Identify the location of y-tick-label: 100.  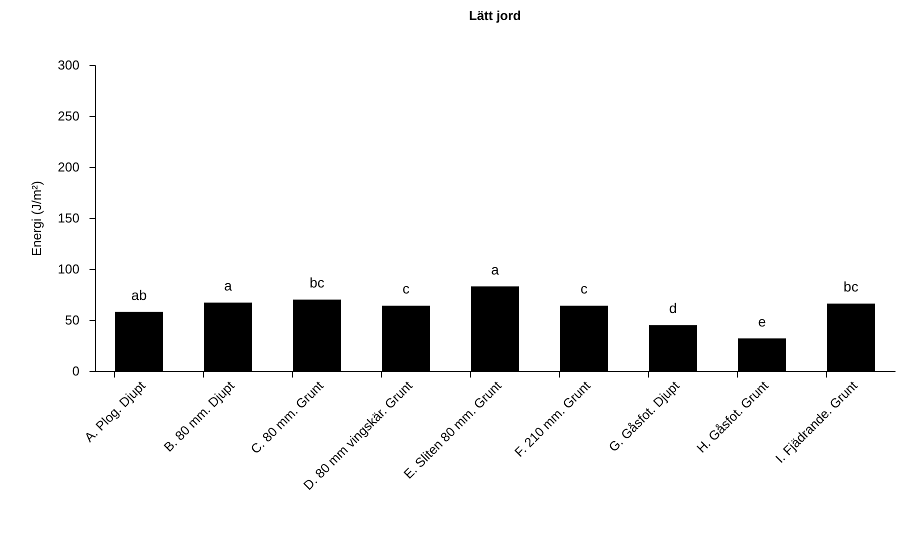
(69, 269).